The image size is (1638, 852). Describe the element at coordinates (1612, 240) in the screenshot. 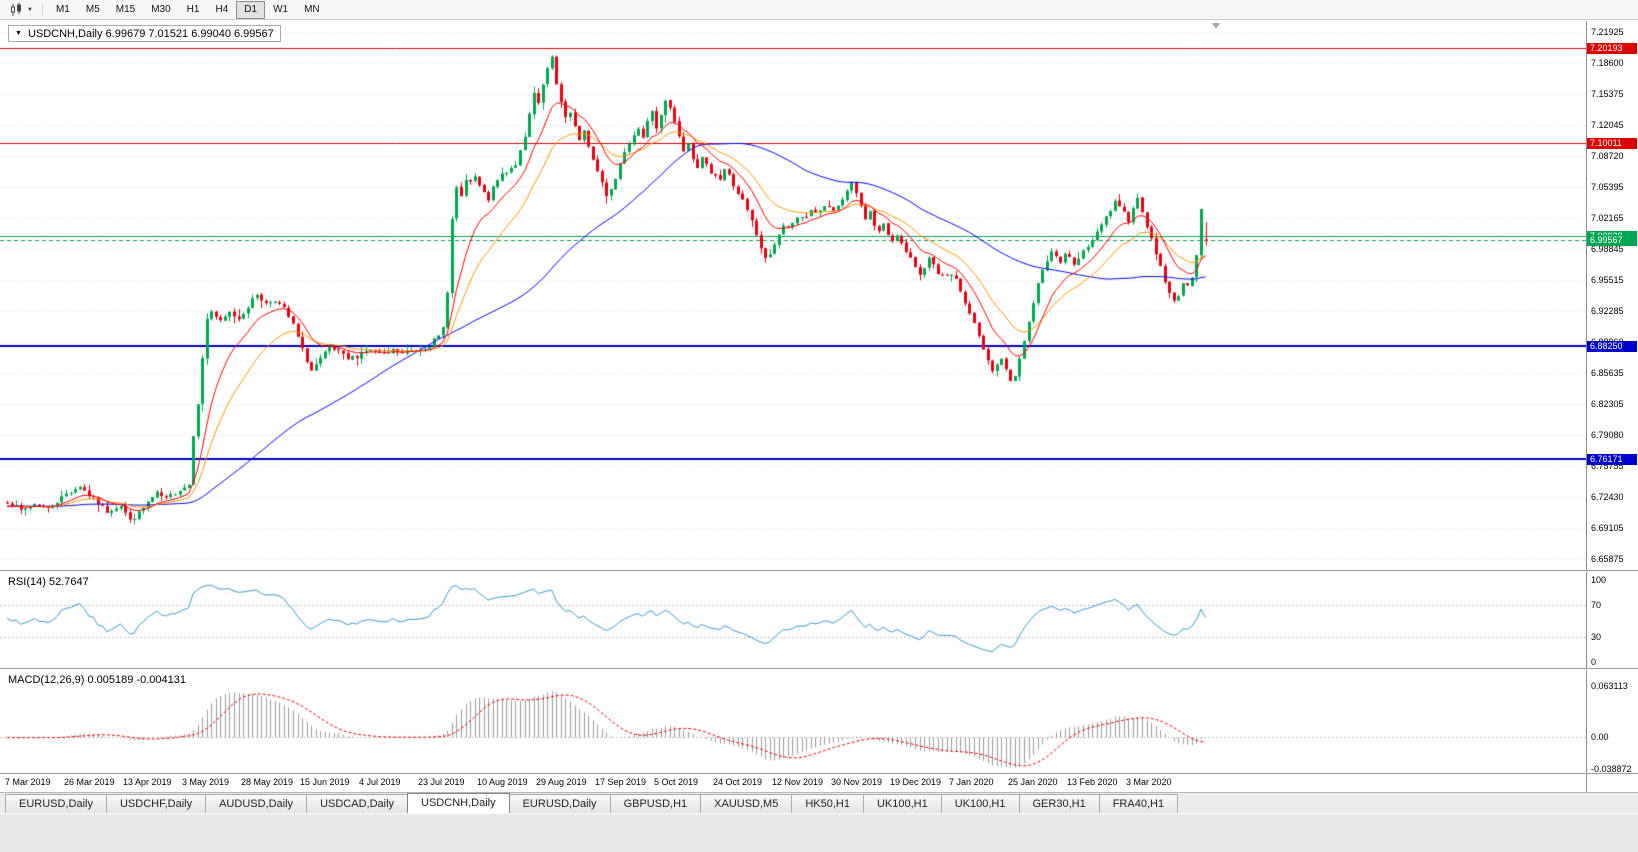

I see `price-level-tag: 6.99567` at that location.